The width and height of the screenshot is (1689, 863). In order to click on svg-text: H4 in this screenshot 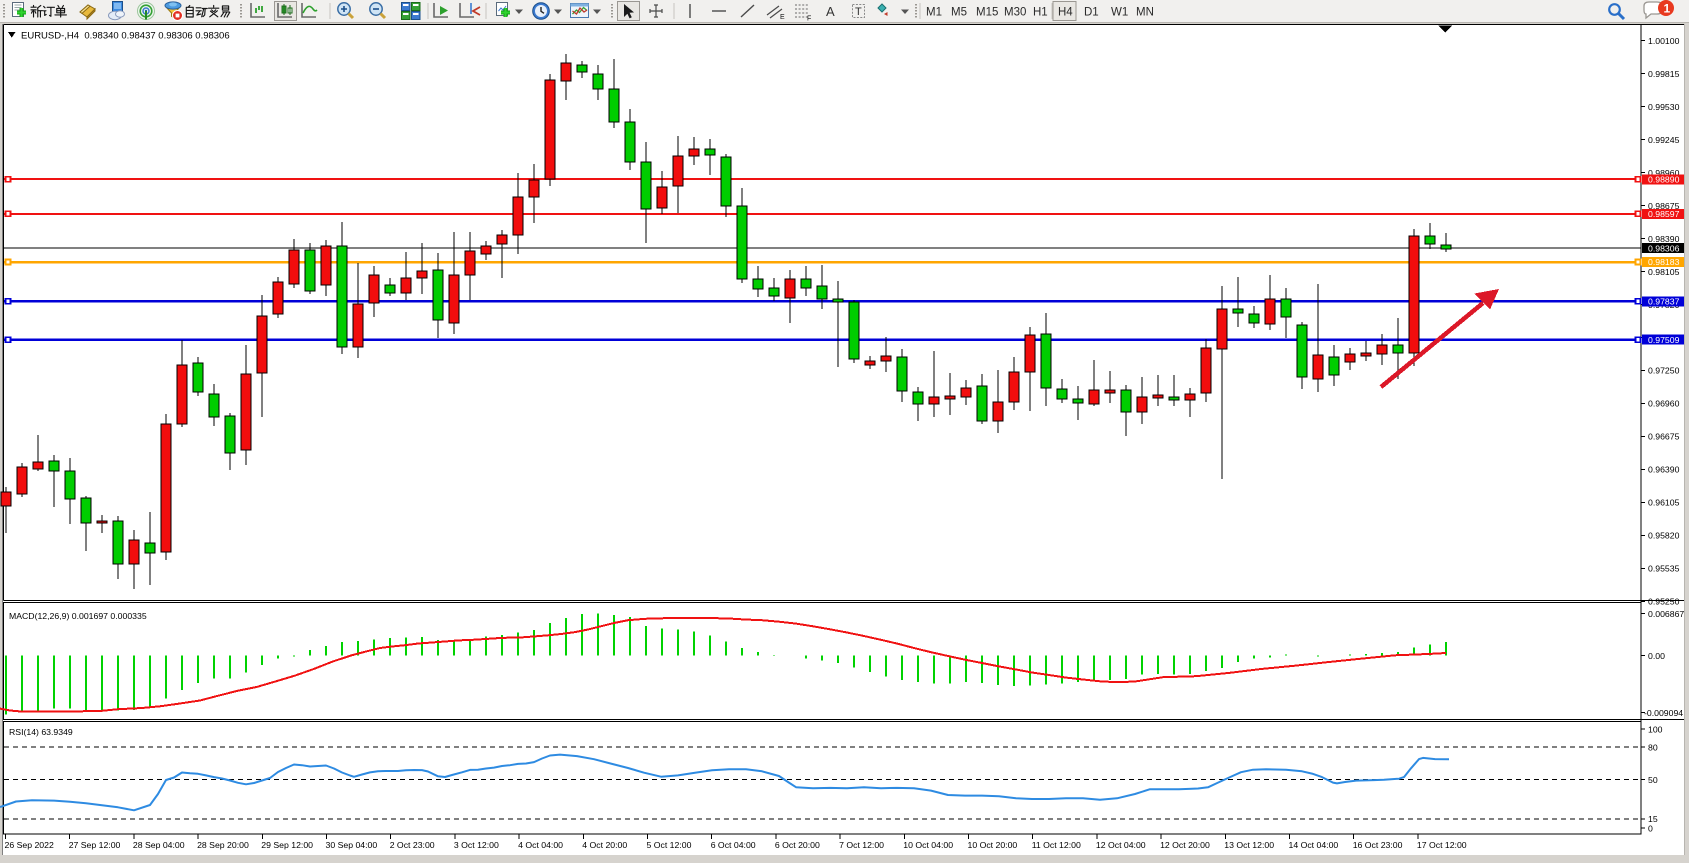, I will do `click(1065, 13)`.